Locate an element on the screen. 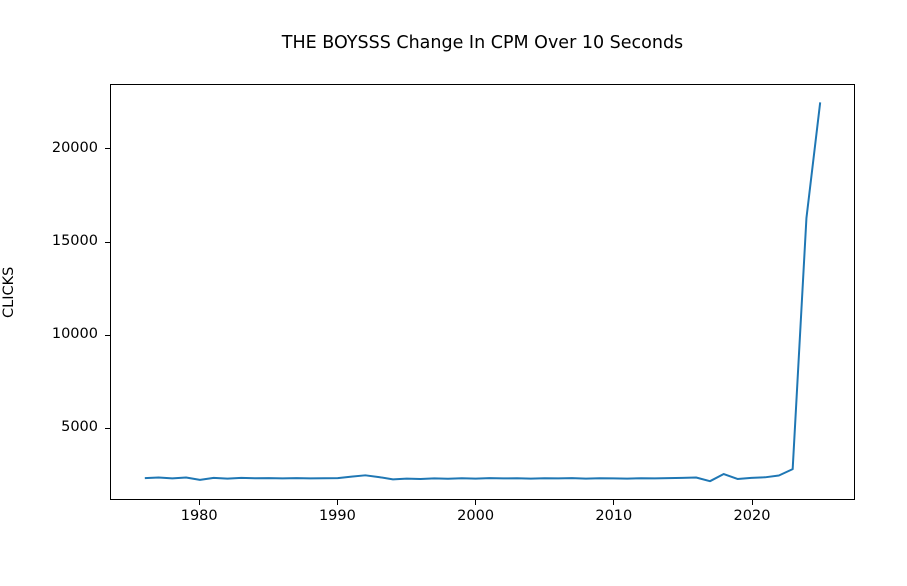 The image size is (907, 586). y-tick-label: 5000 is located at coordinates (79, 427).